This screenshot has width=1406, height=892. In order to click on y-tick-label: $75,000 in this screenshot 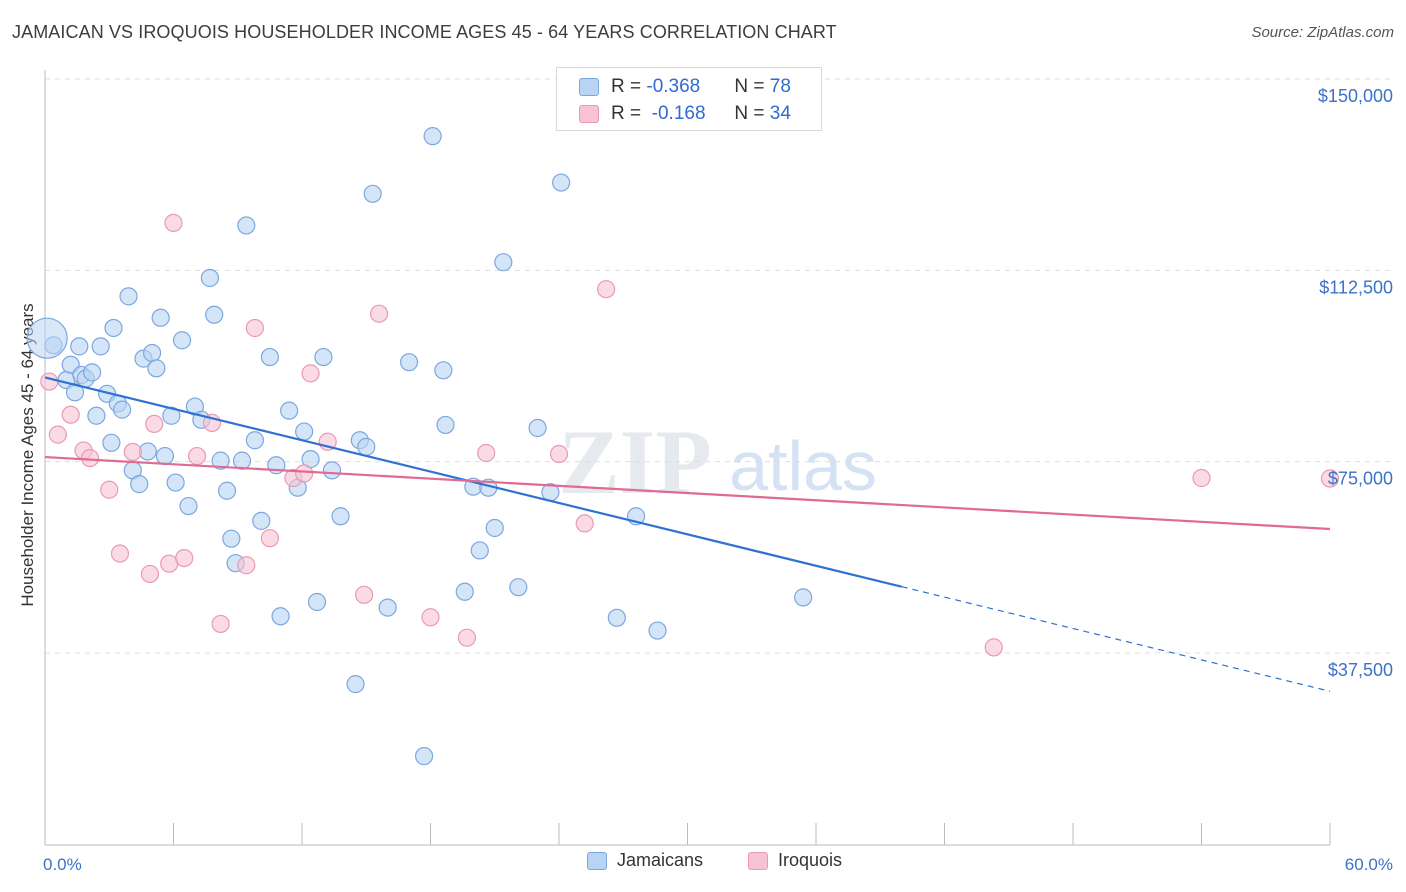, I will do `click(1360, 479)`.